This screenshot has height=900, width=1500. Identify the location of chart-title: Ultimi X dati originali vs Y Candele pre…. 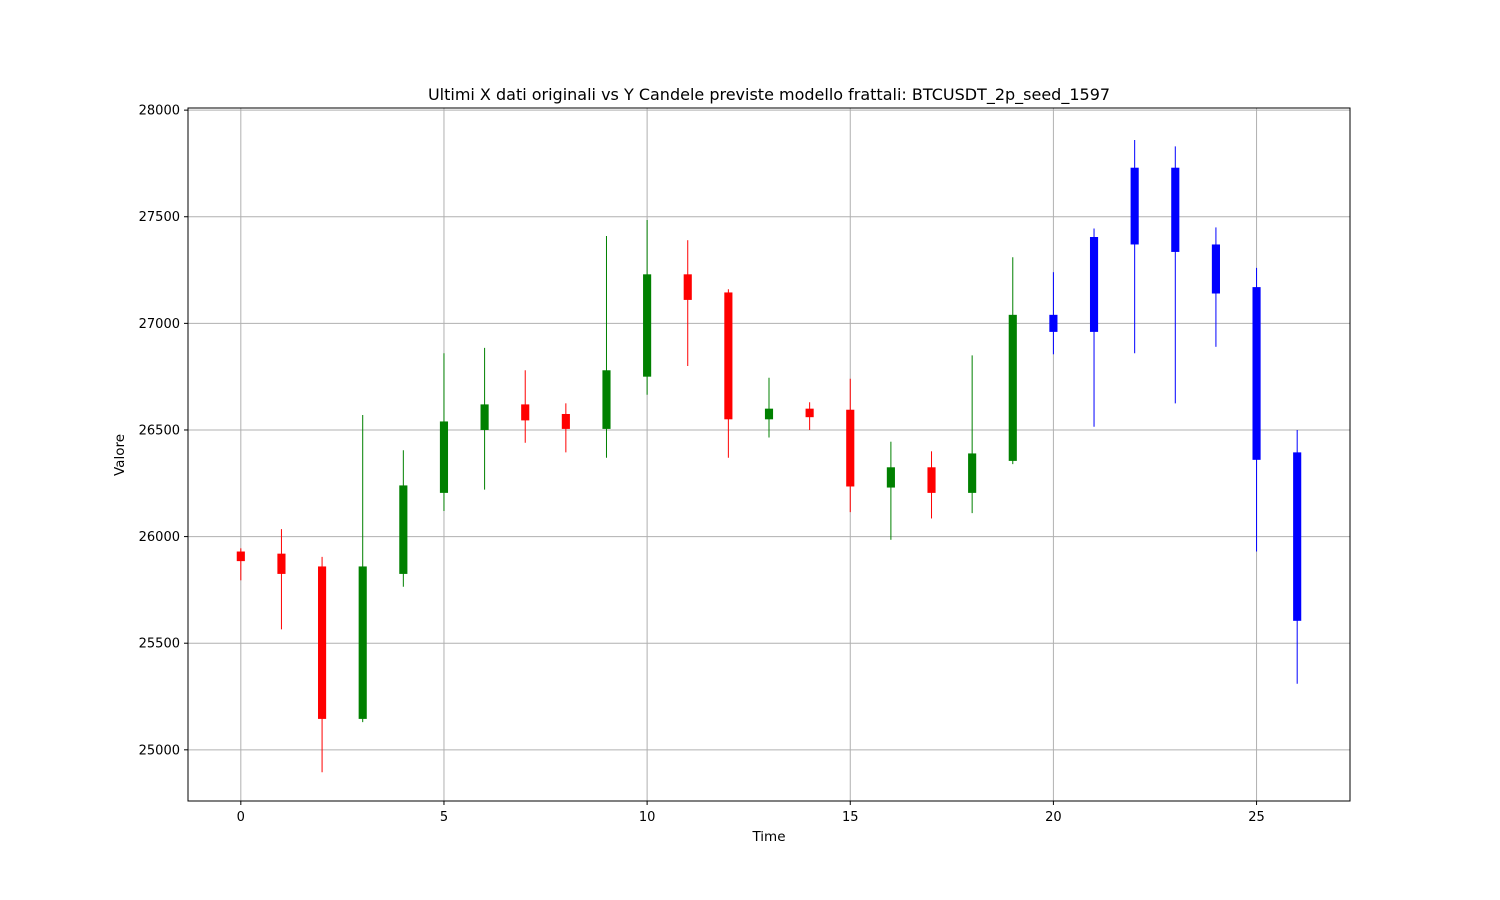
(769, 95).